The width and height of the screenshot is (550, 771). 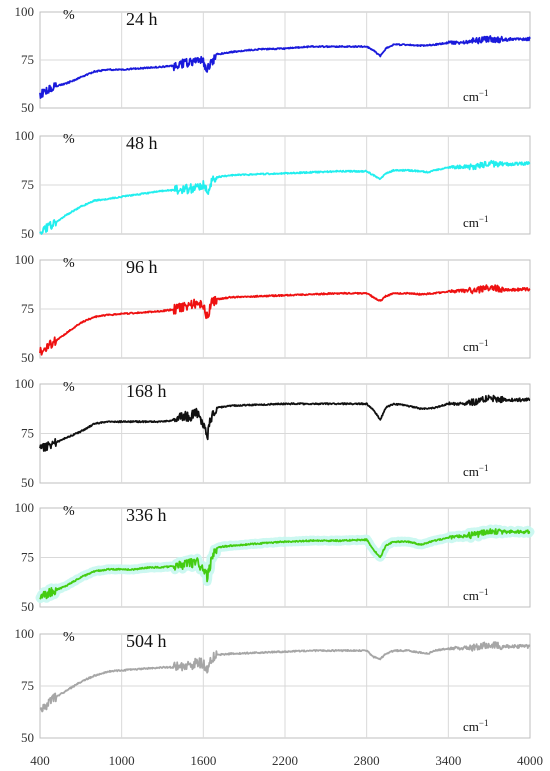 What do you see at coordinates (146, 641) in the screenshot?
I see `panel-label: 504 h` at bounding box center [146, 641].